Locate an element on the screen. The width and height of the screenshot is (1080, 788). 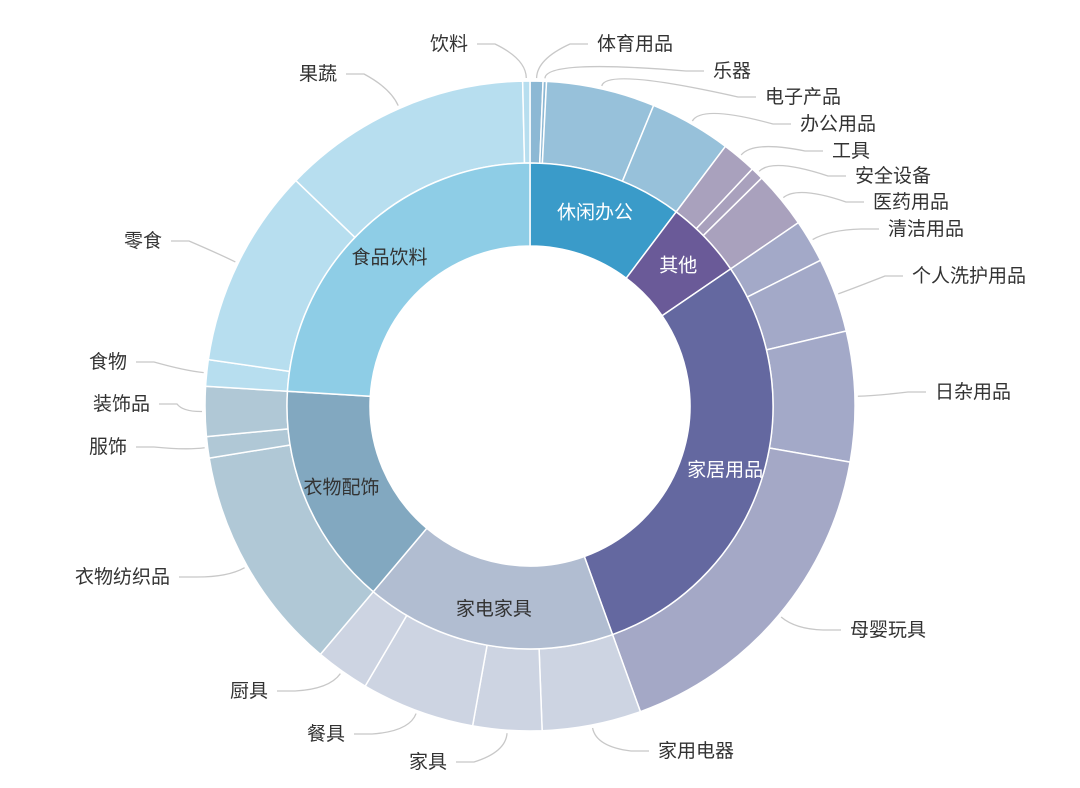
outer-label: 服饰 is located at coordinates (108, 447).